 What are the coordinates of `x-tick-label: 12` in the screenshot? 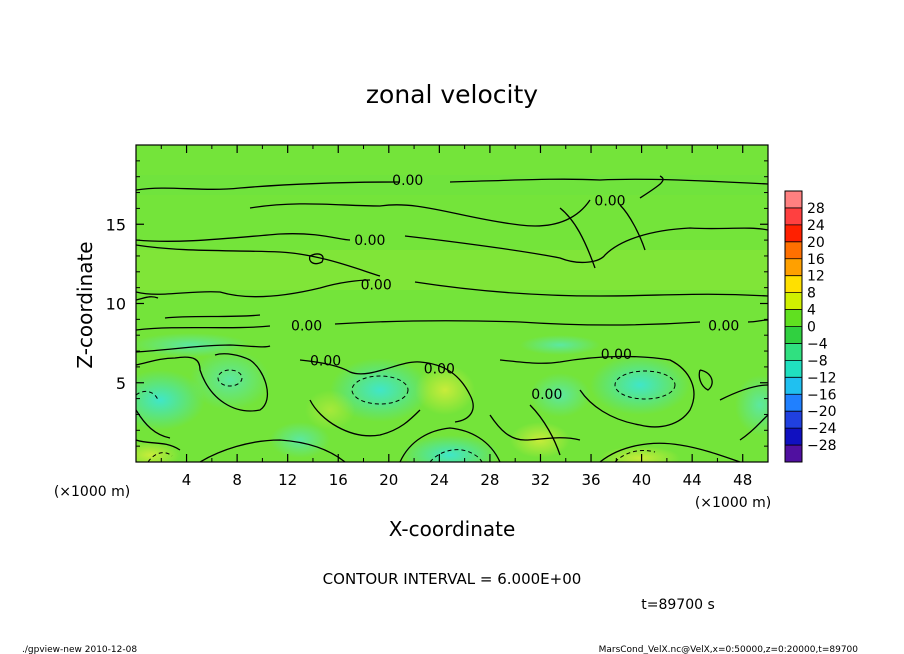 It's located at (287, 480).